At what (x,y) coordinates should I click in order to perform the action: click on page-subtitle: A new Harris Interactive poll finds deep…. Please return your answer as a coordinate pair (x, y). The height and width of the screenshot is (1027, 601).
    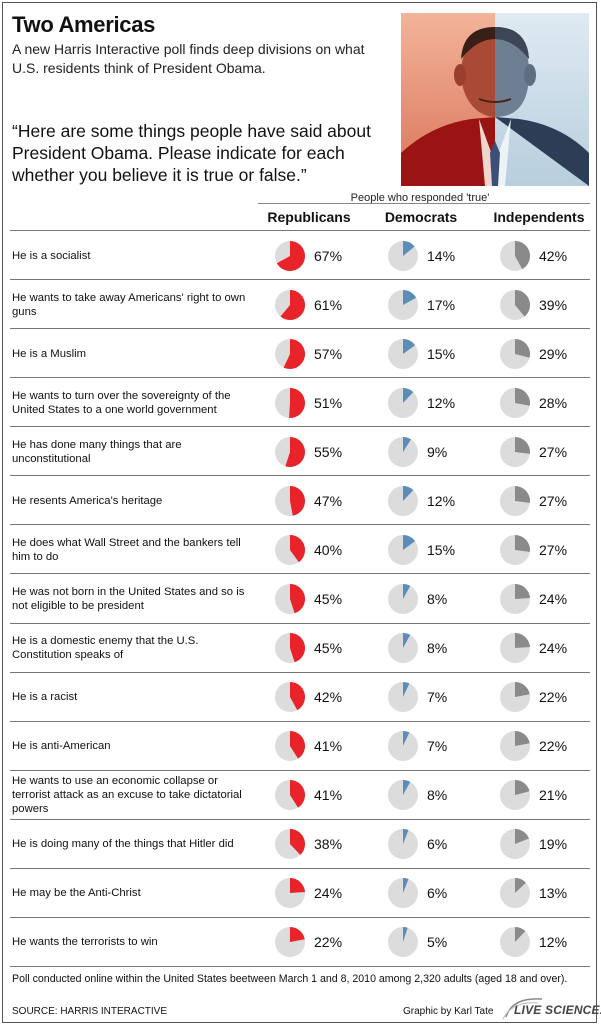
    Looking at the image, I should click on (188, 58).